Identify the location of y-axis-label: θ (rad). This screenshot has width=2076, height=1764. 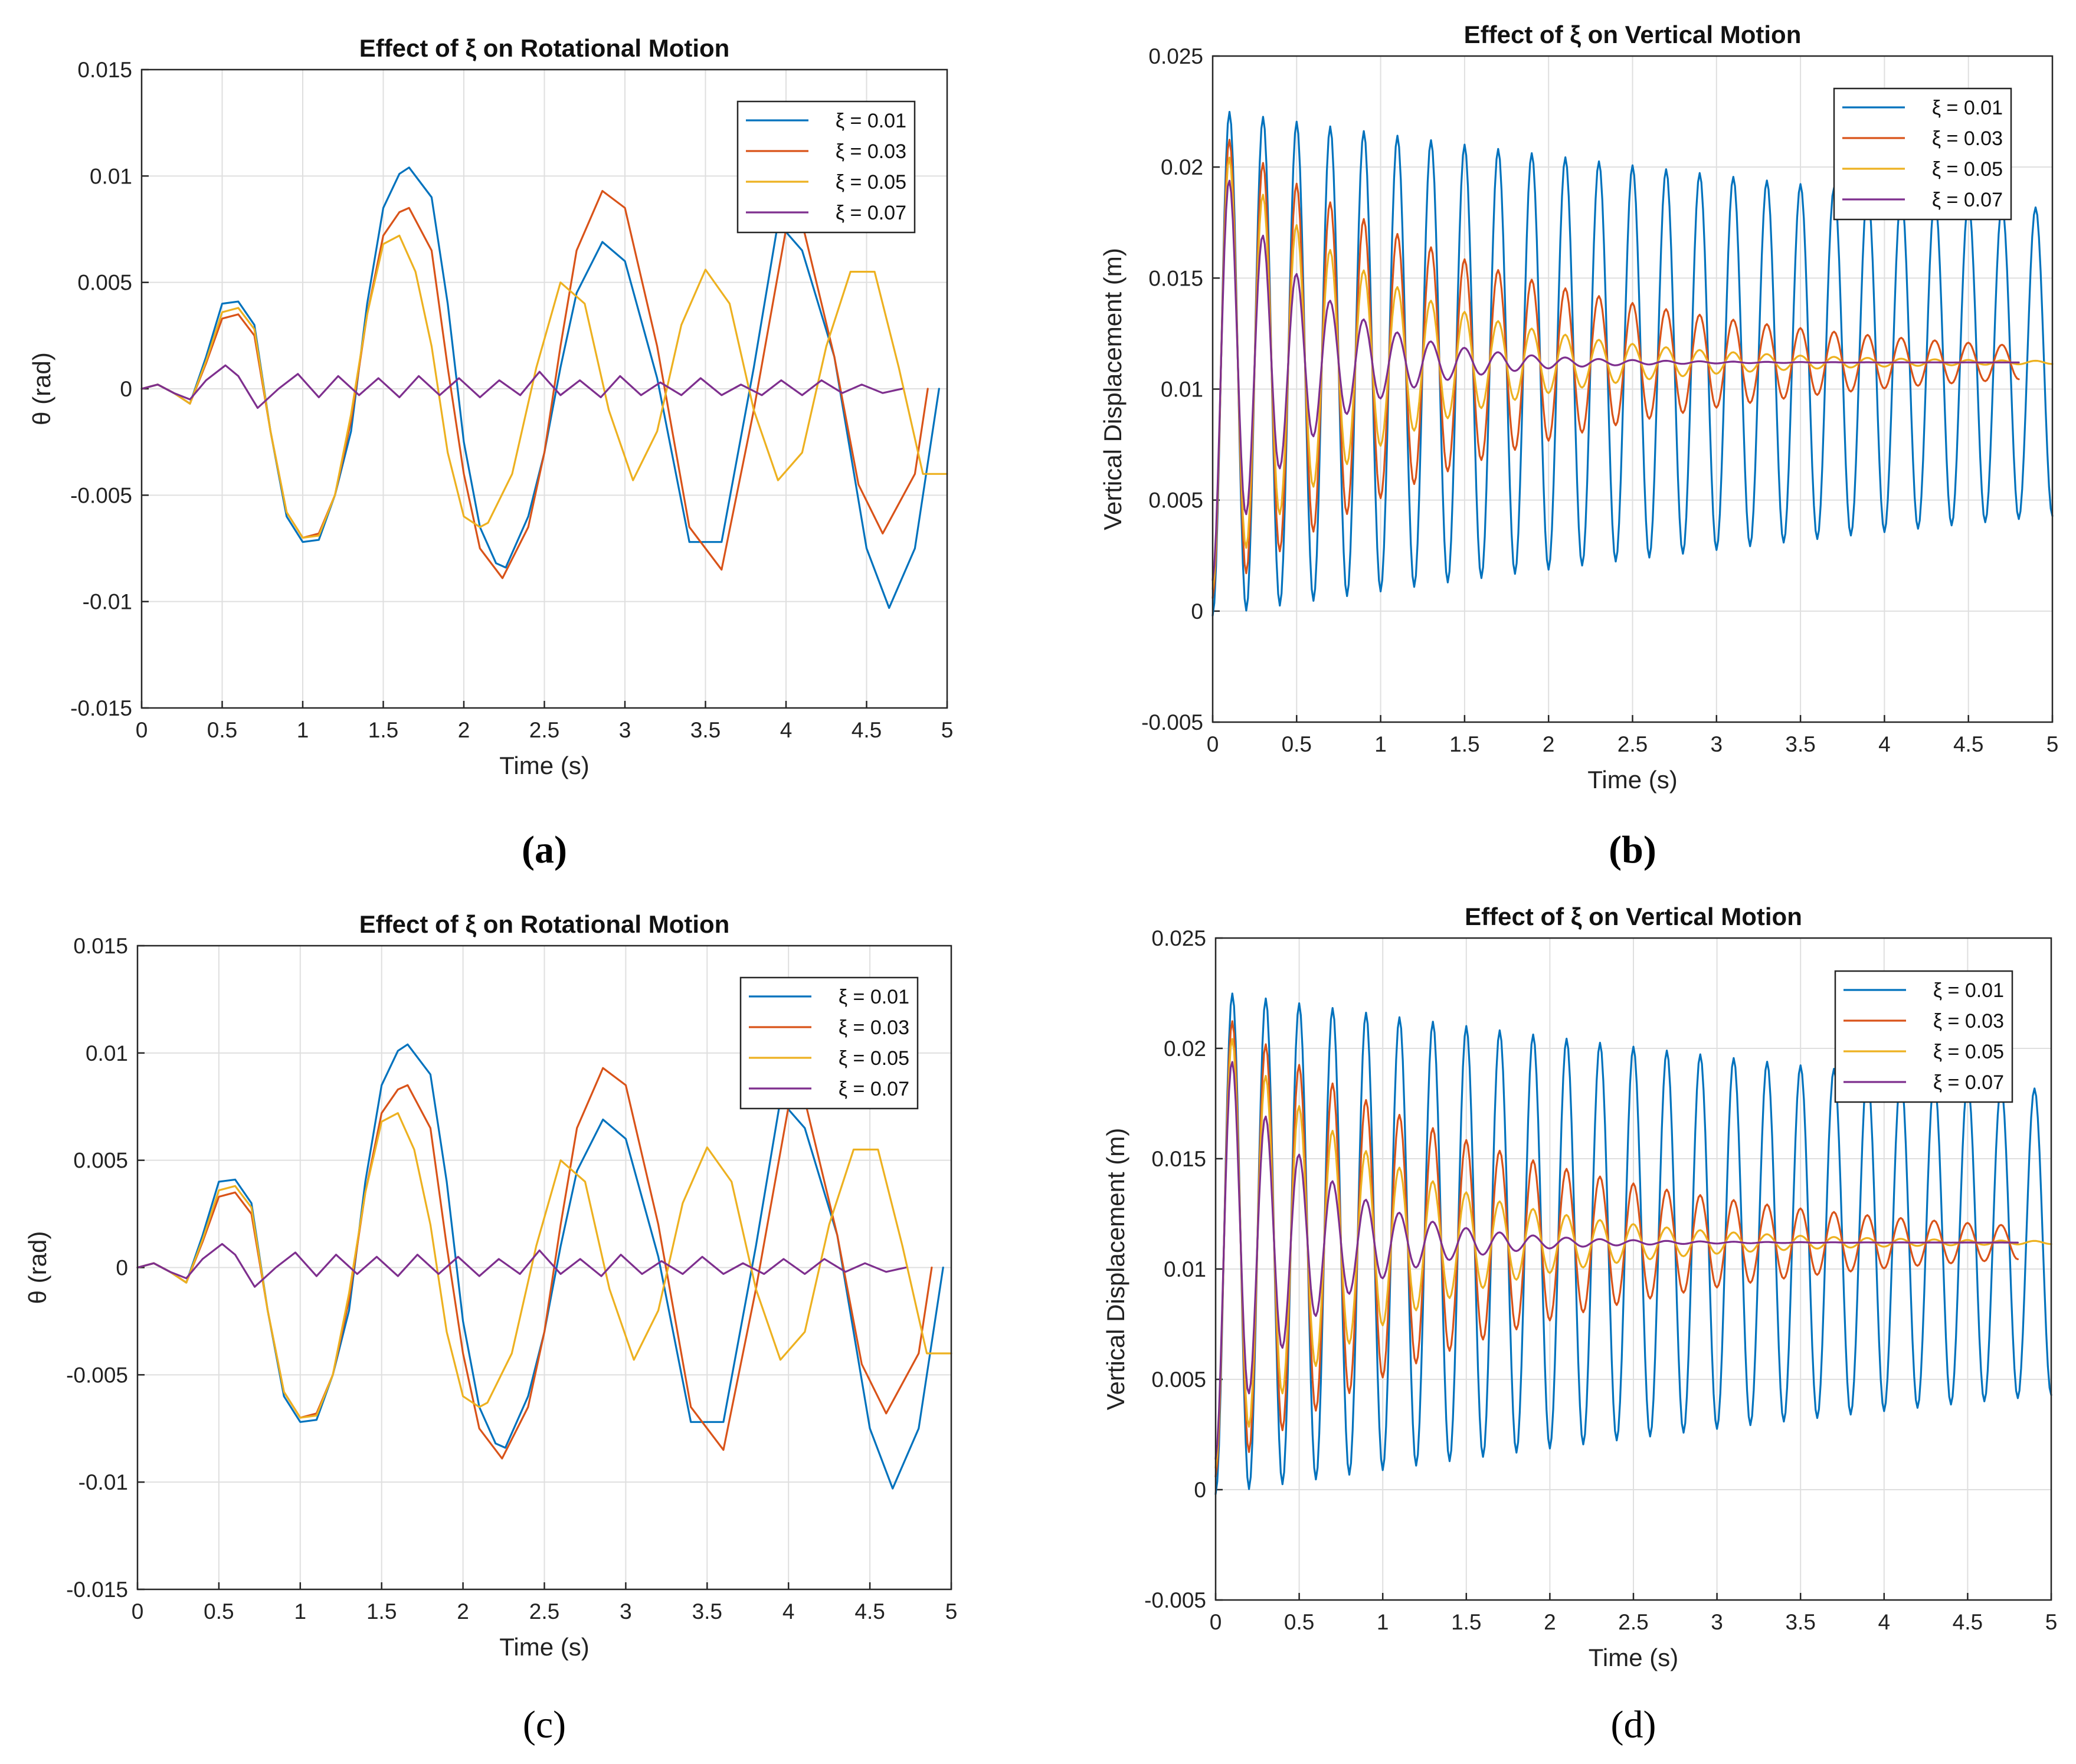
(42, 388).